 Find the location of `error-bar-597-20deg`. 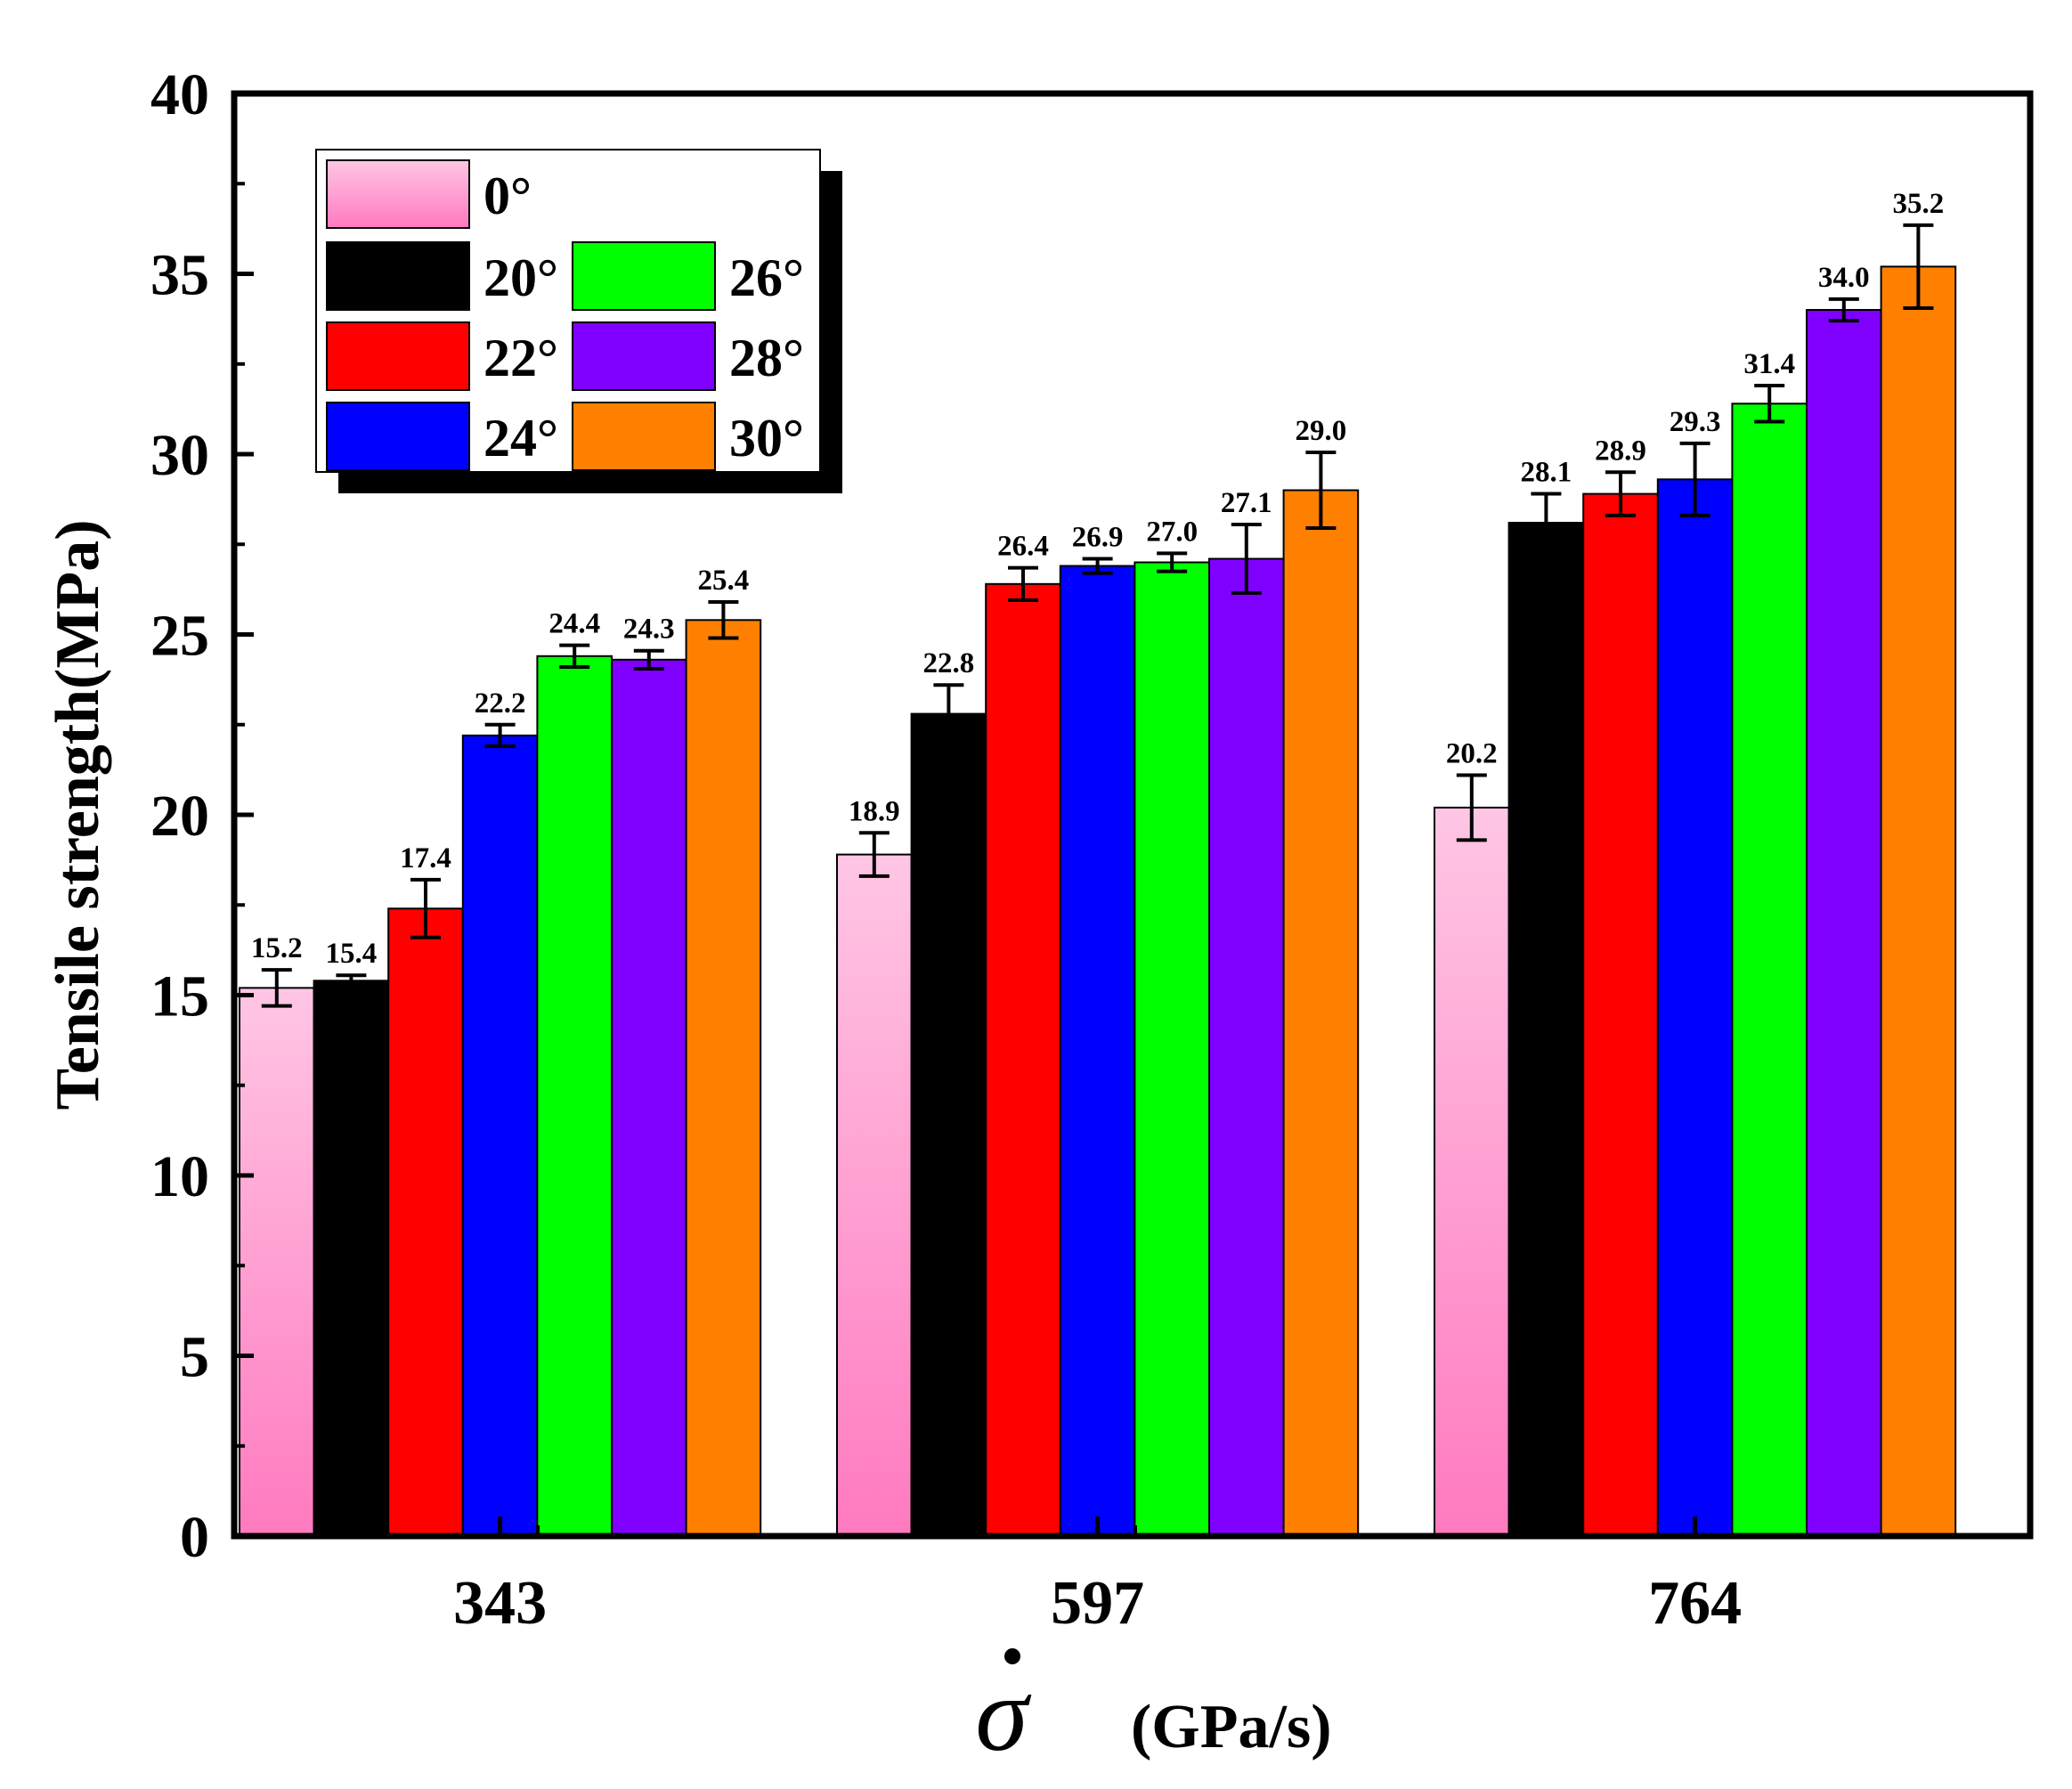

error-bar-597-20deg is located at coordinates (948, 713).